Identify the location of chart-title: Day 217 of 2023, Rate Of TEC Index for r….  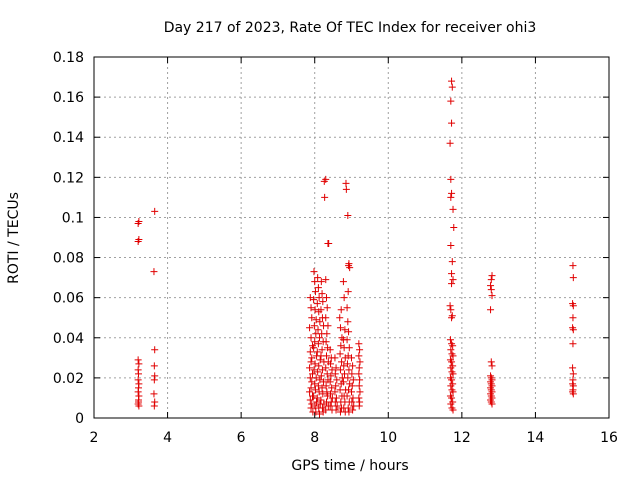
(350, 28).